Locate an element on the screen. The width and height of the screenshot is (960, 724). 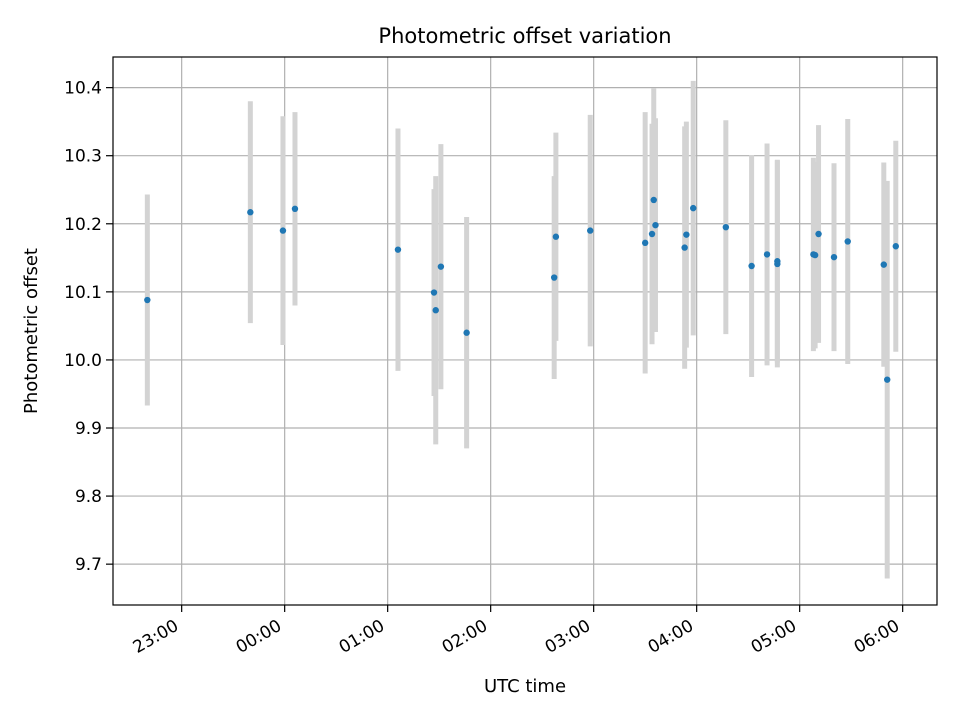
y-tick-label: 10.0 is located at coordinates (83, 361).